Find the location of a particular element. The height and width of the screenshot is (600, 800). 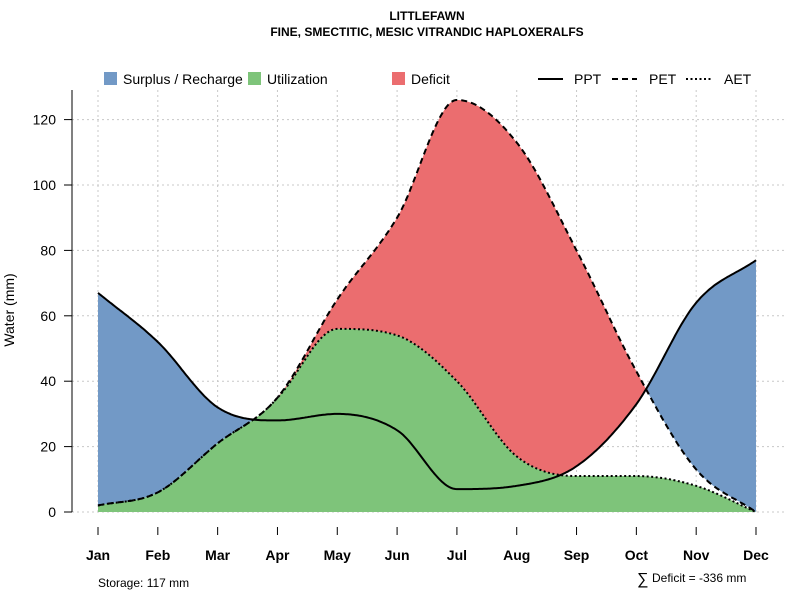

legend-swatch-utilization is located at coordinates (254, 78).